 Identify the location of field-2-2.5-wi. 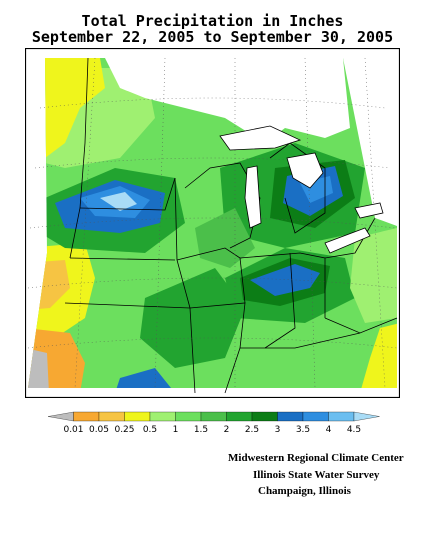
(225, 238).